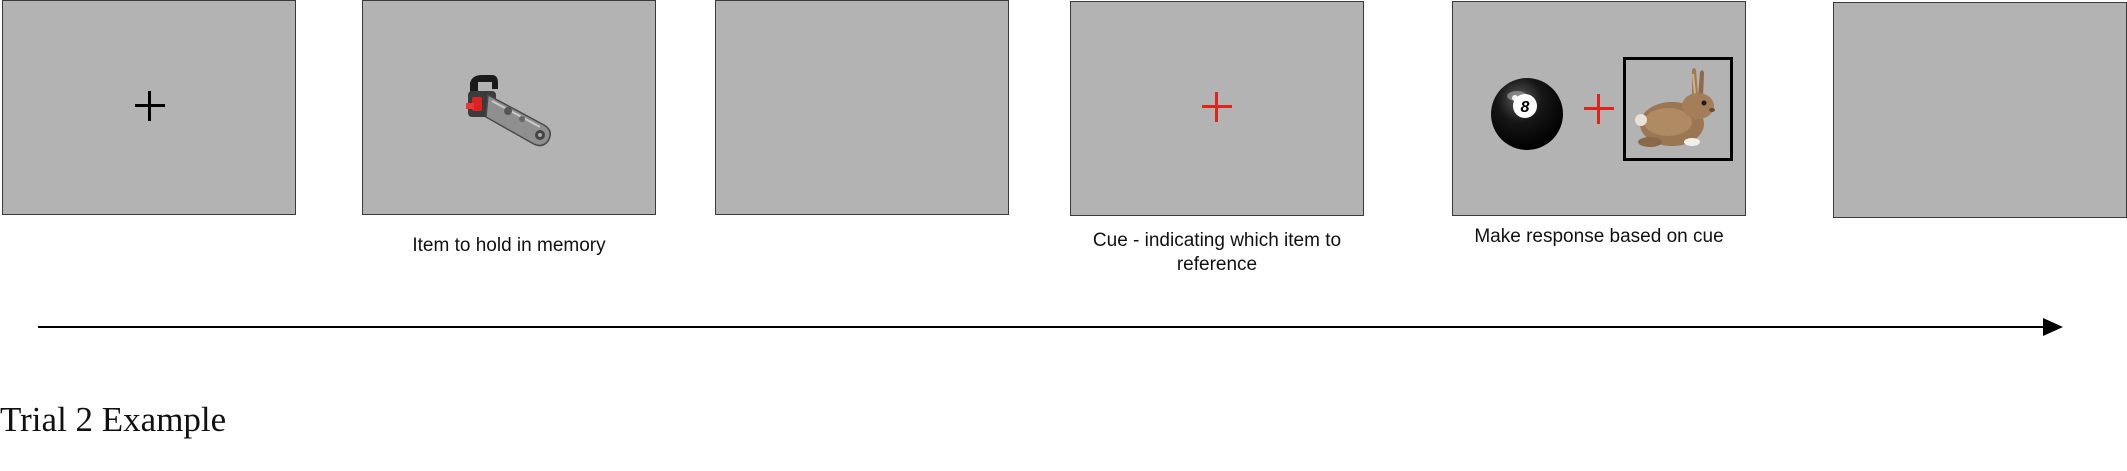  I want to click on red-fixation-cross-icon-response, so click(1599, 109).